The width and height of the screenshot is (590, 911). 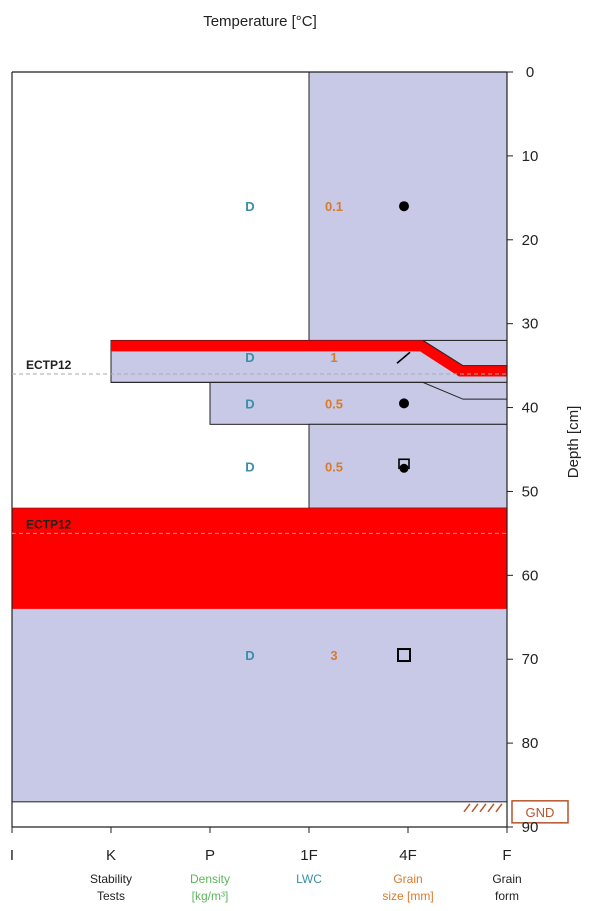 What do you see at coordinates (530, 408) in the screenshot?
I see `depth-tick-label: 40` at bounding box center [530, 408].